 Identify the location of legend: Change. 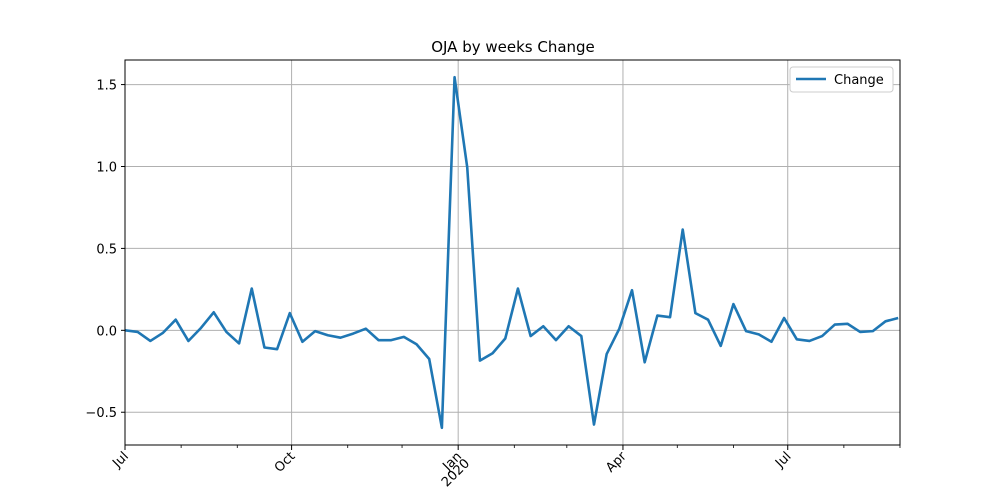
(841, 79).